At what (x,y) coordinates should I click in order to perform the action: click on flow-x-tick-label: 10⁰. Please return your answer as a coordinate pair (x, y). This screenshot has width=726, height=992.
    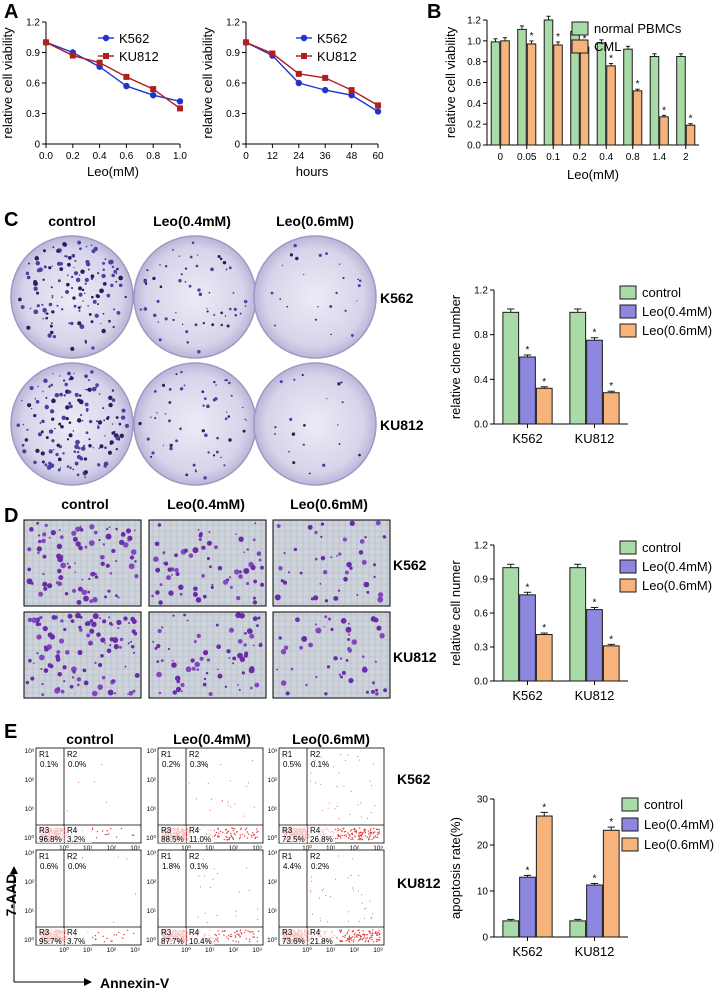
    Looking at the image, I should click on (307, 848).